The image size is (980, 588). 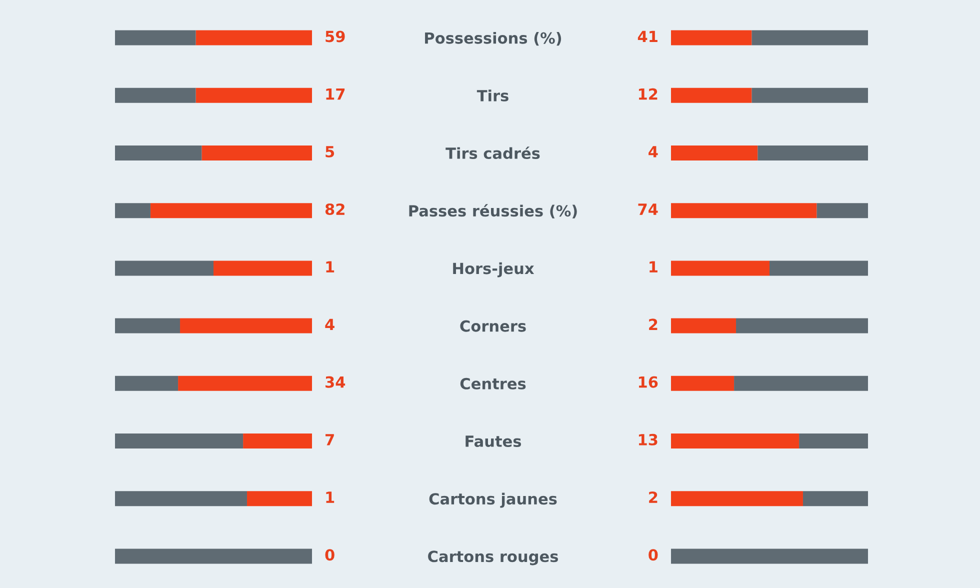 What do you see at coordinates (335, 36) in the screenshot?
I see `text: 59` at bounding box center [335, 36].